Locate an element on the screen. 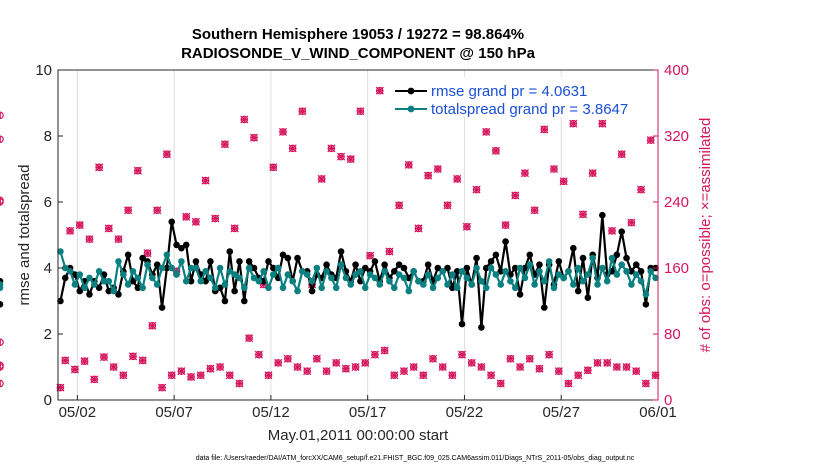 The image size is (830, 475). obs-possible-marker is located at coordinates (2, 383).